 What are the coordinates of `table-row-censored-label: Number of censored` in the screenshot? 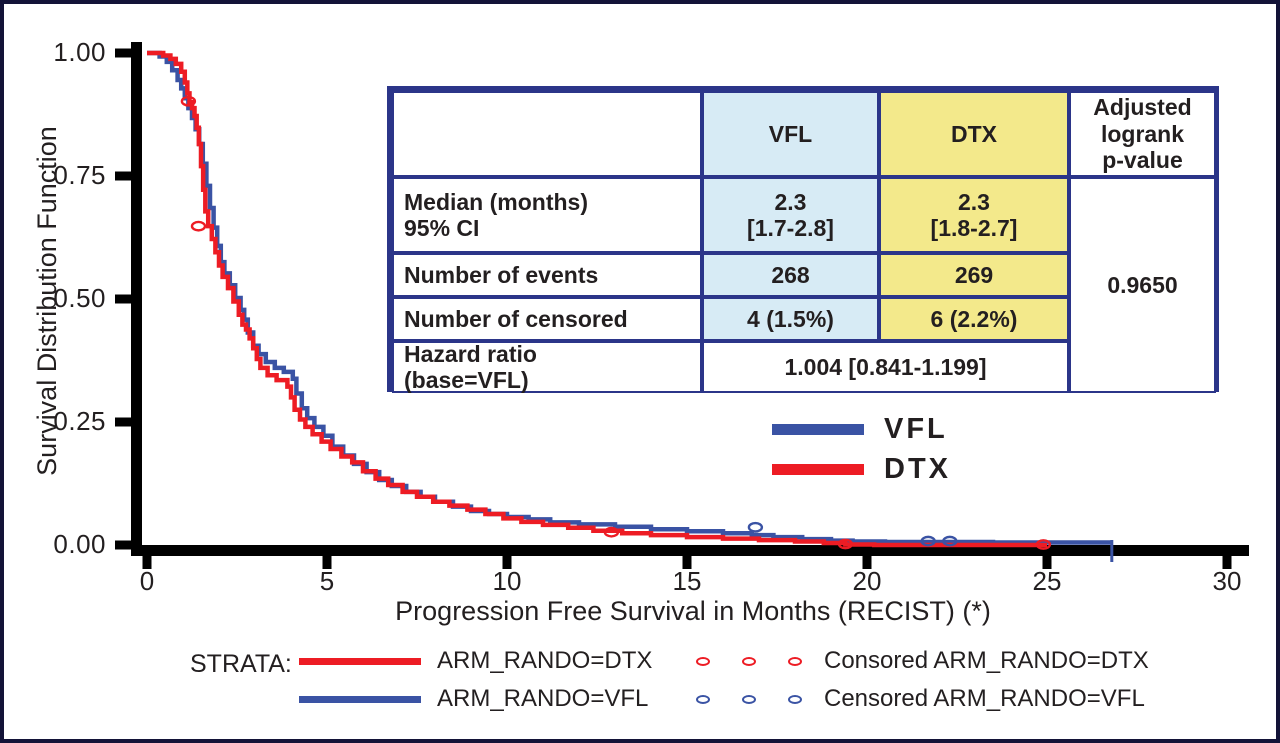 It's located at (547, 319).